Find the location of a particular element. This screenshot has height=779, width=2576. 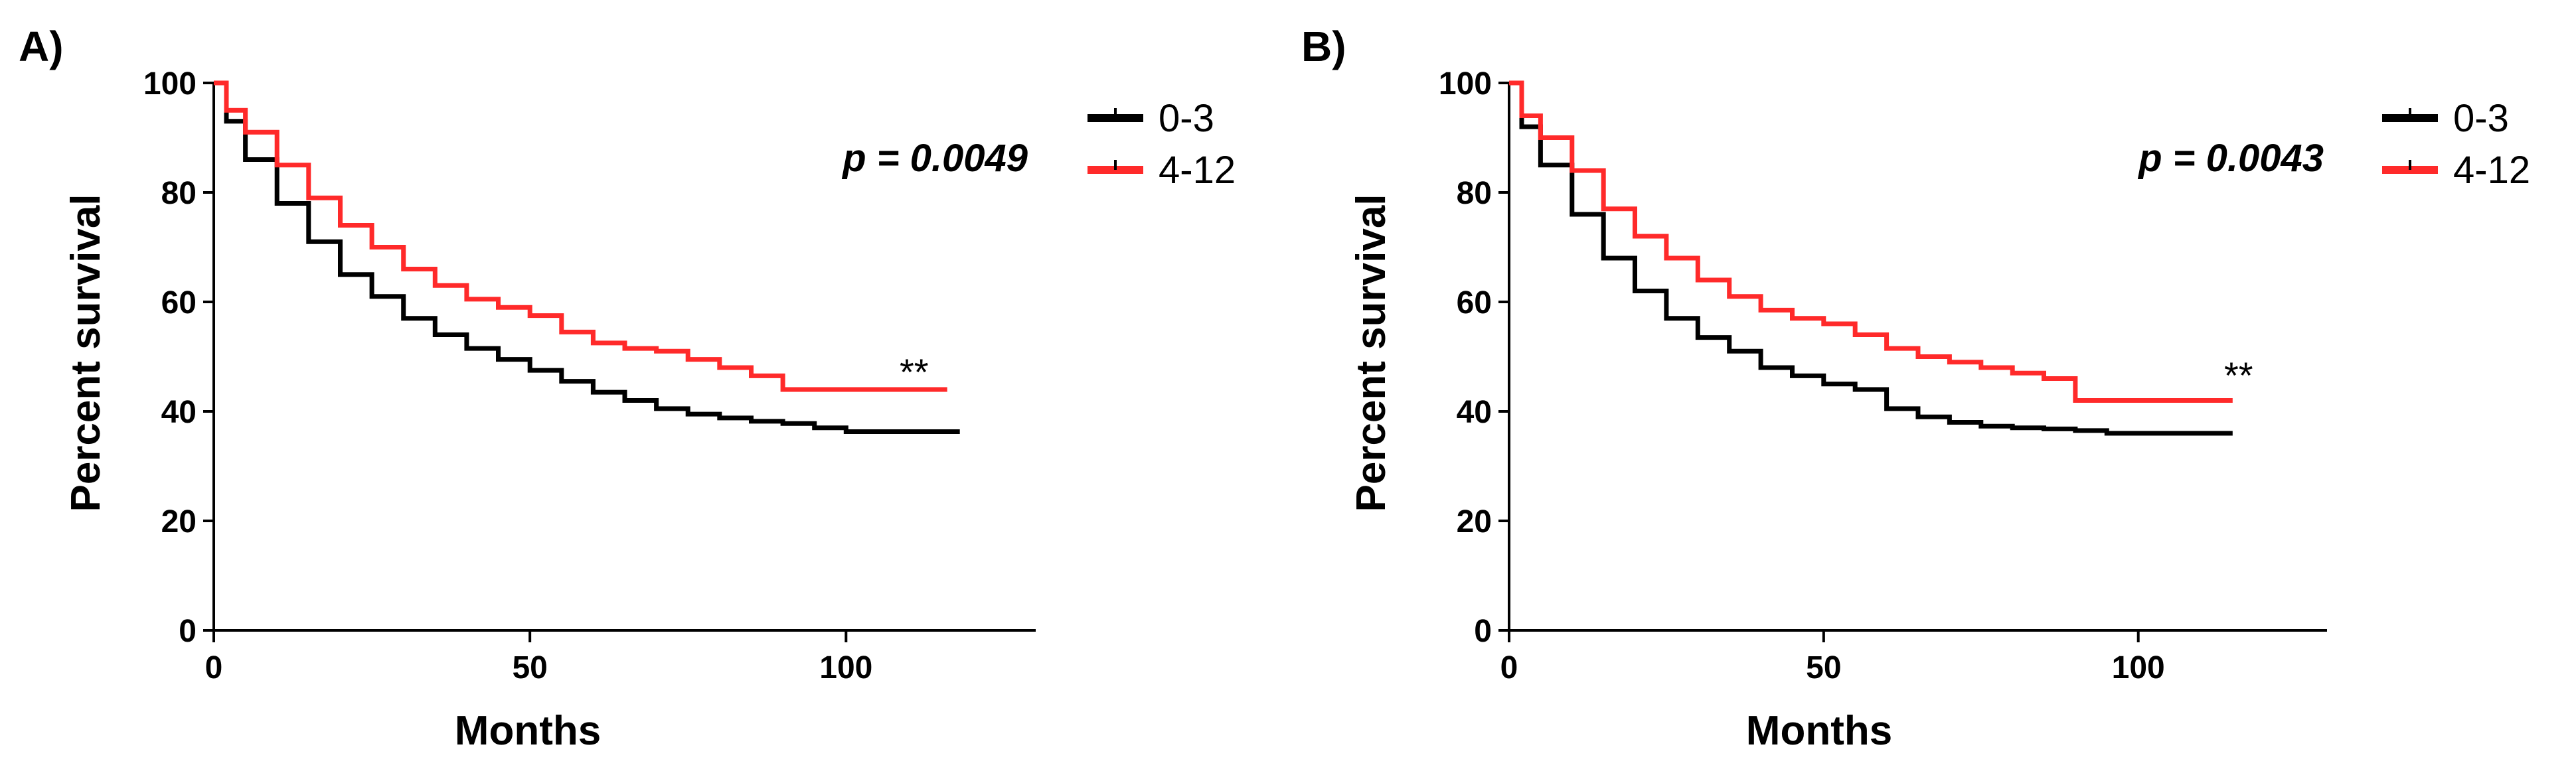

legend-a: 0-3 4-12 is located at coordinates (1161, 144).